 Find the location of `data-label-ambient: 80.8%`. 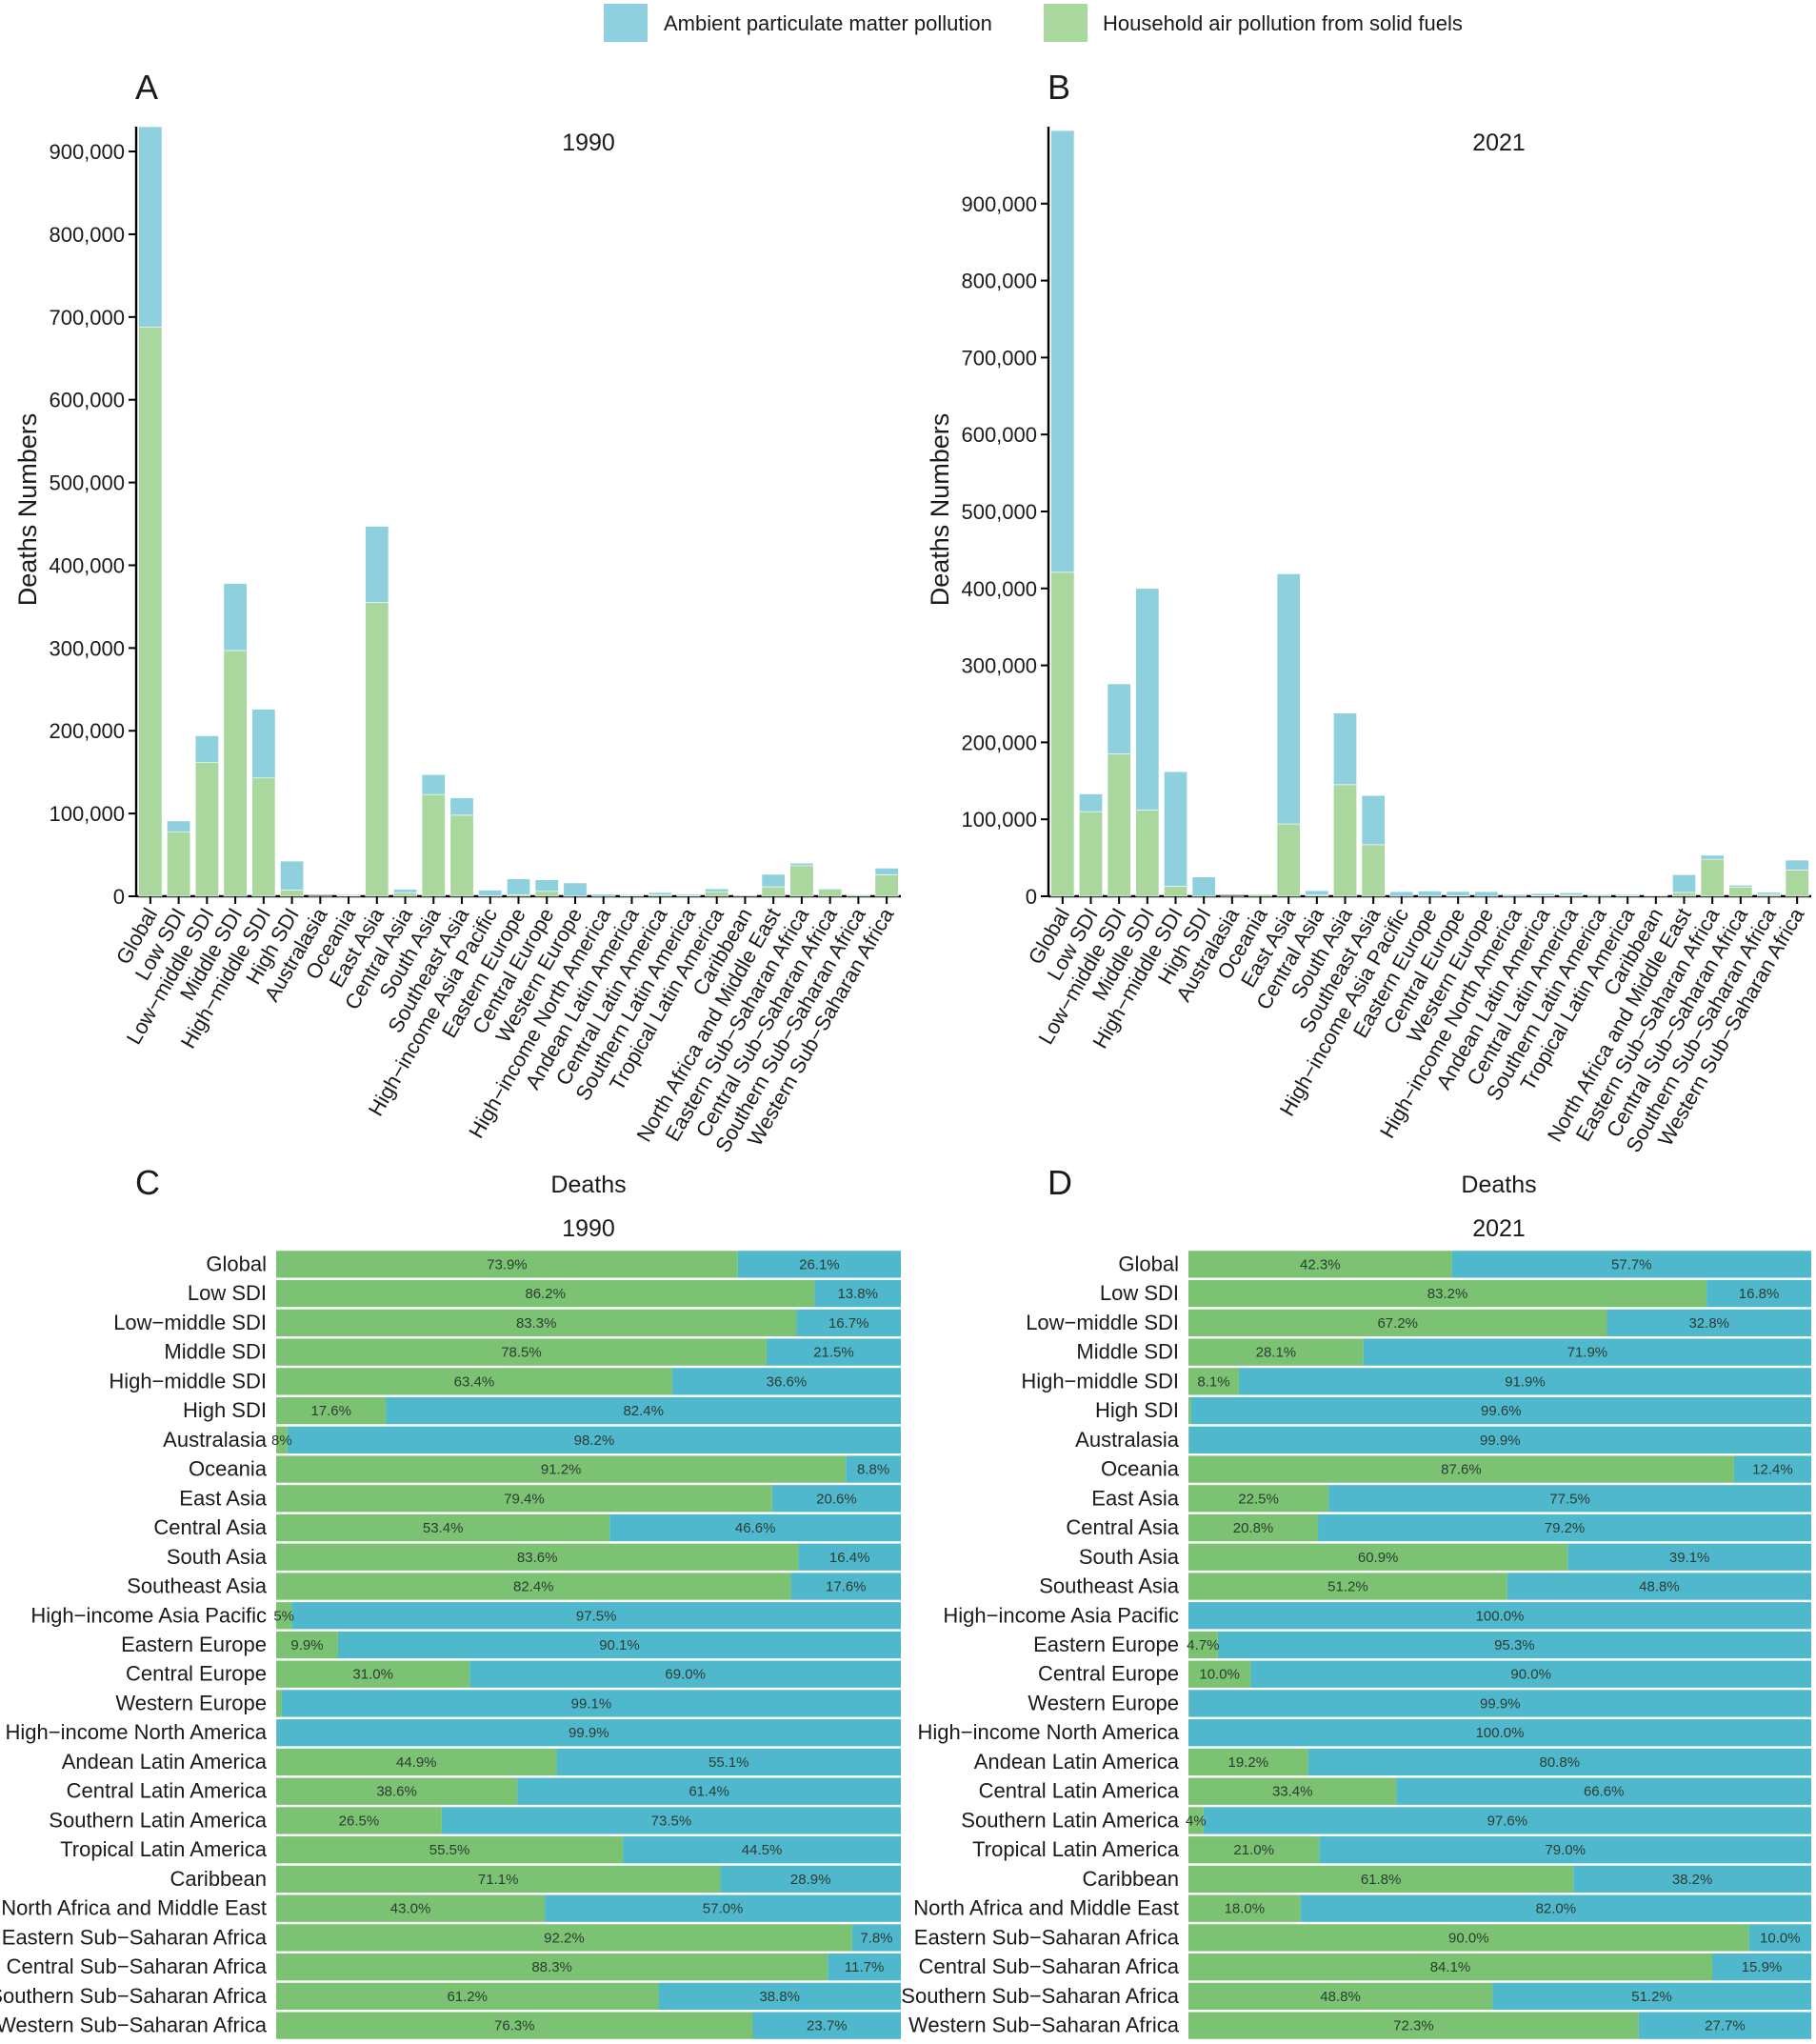

data-label-ambient: 80.8% is located at coordinates (1561, 1762).